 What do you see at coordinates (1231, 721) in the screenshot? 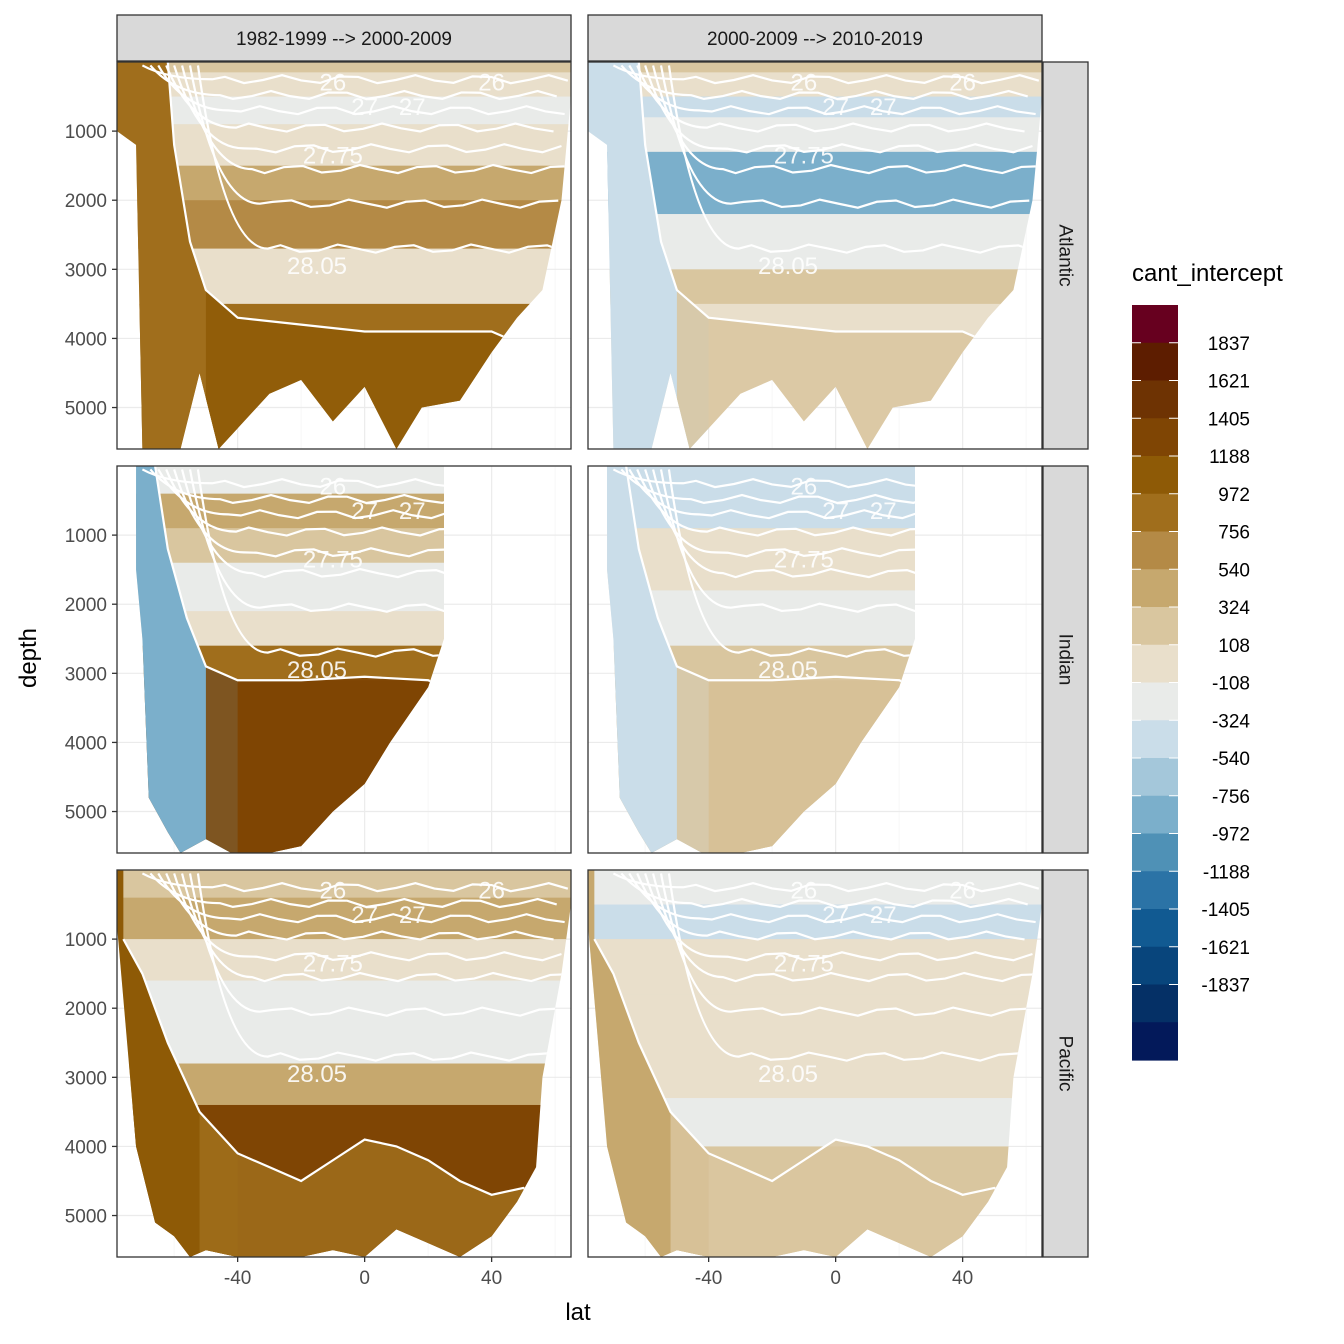
I see `legend-label: -324` at bounding box center [1231, 721].